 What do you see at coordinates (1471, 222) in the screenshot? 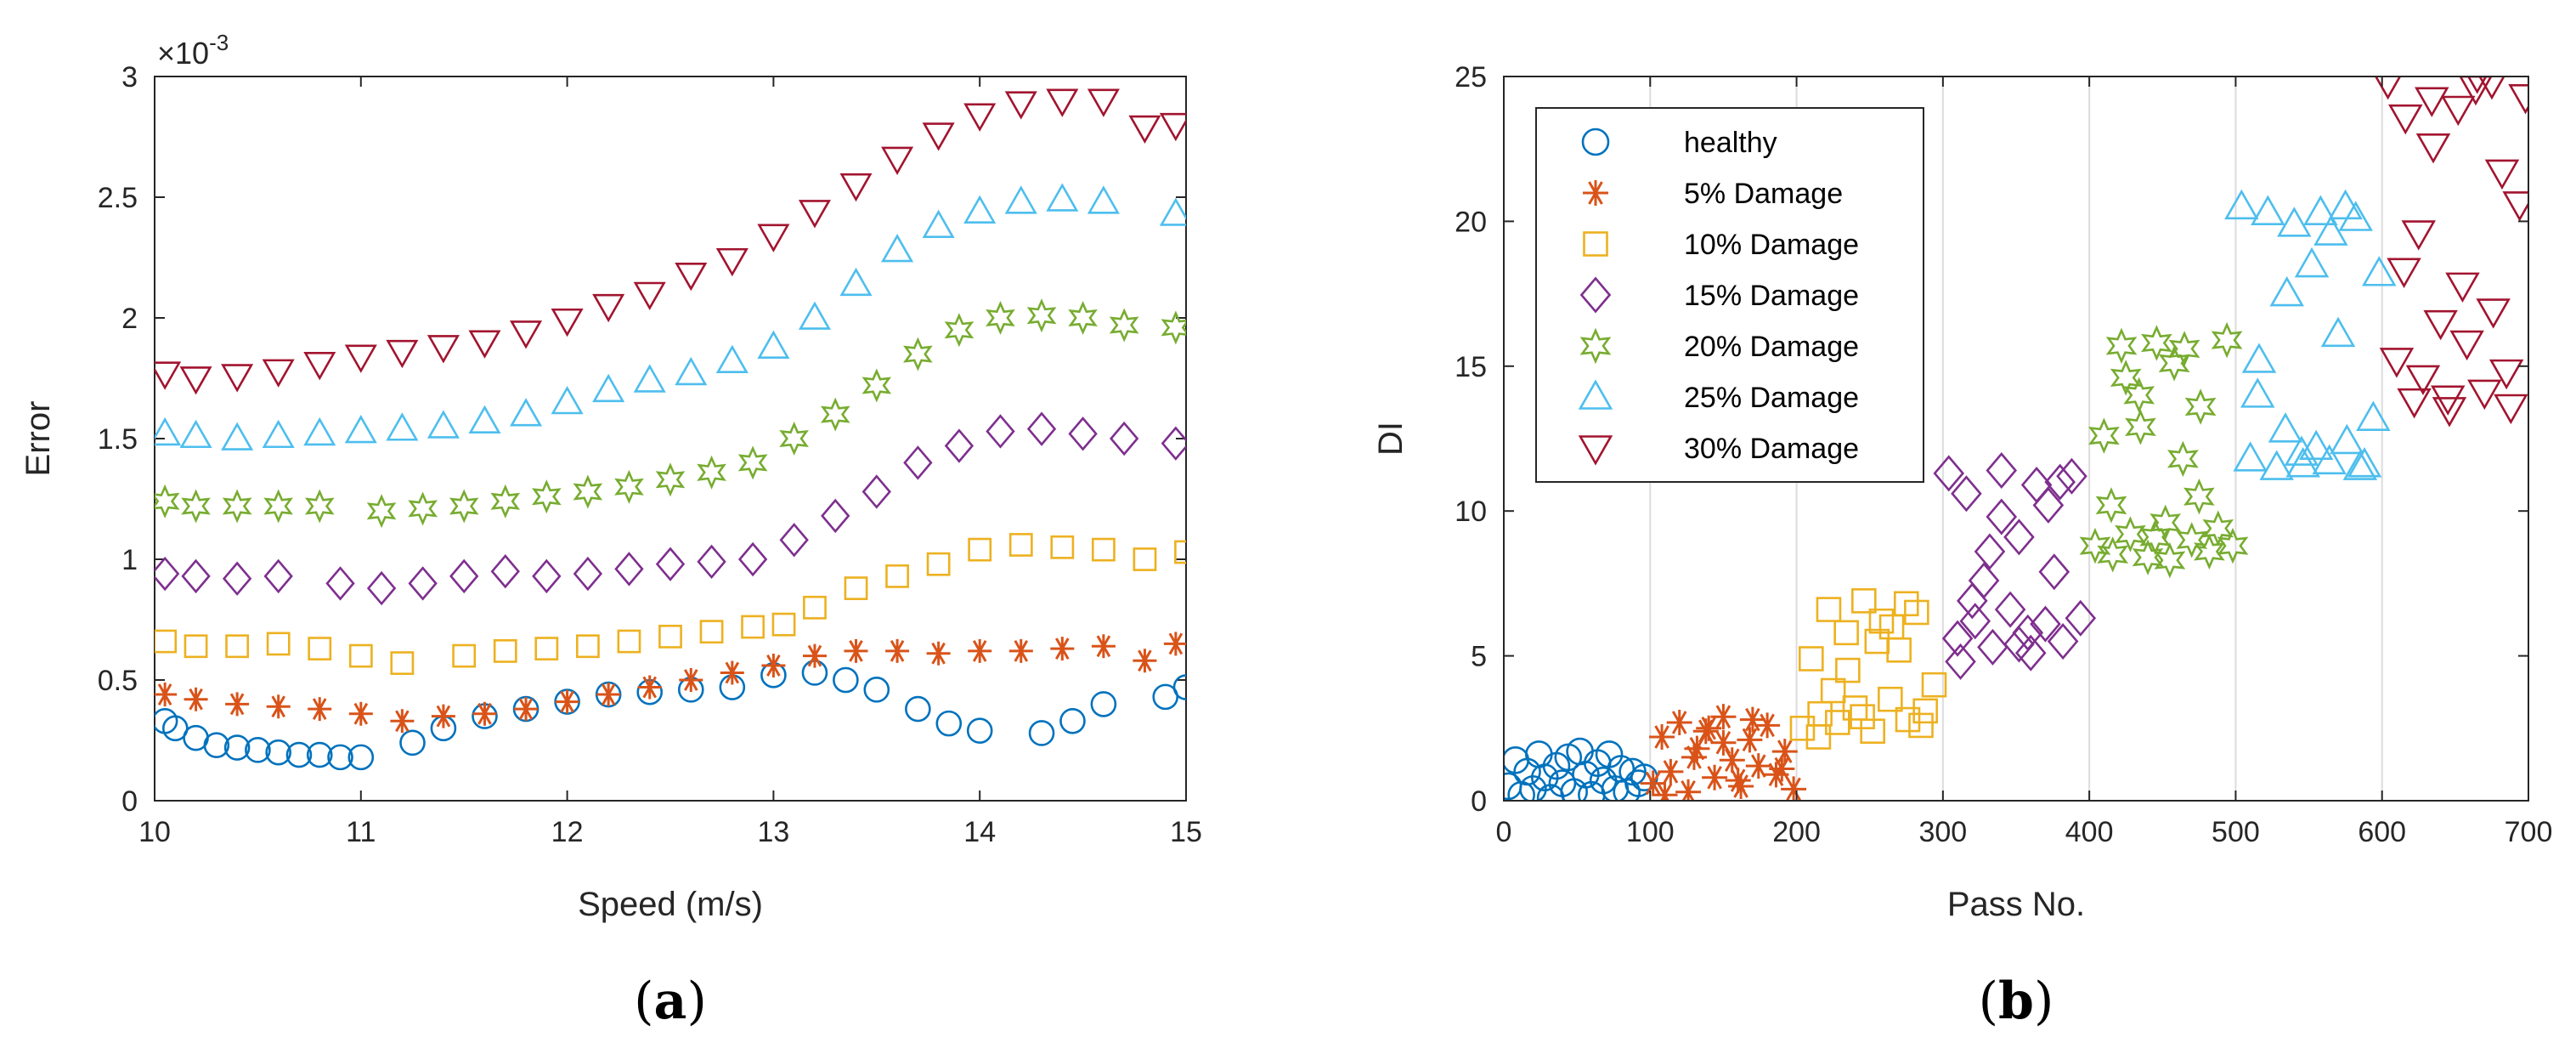
I see `y-tick-label: 20` at bounding box center [1471, 222].